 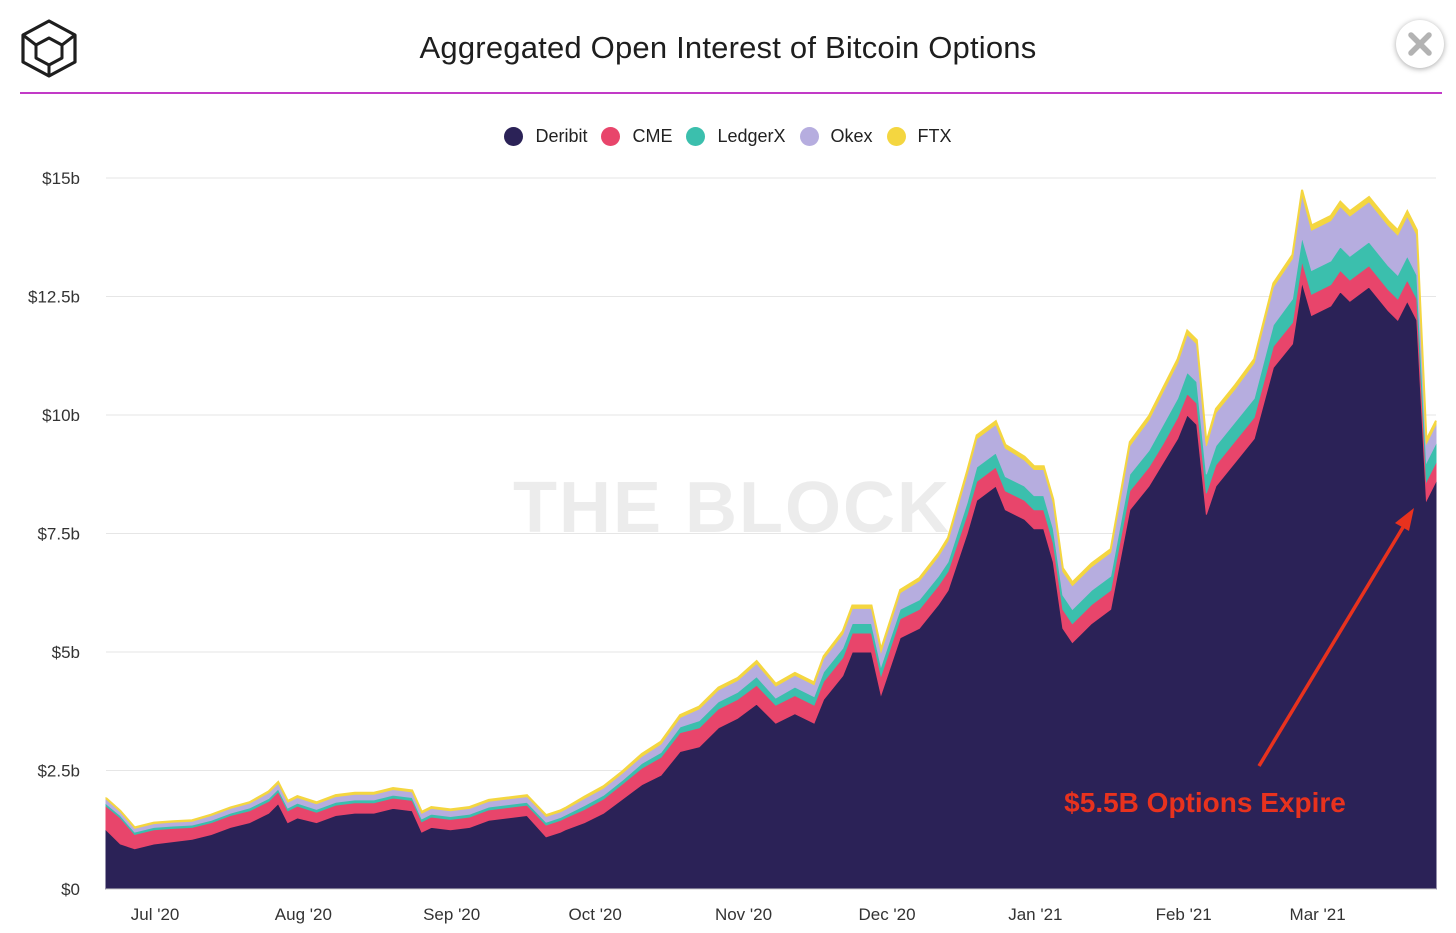 I want to click on x-tick-label: Nov '20, so click(x=743, y=914).